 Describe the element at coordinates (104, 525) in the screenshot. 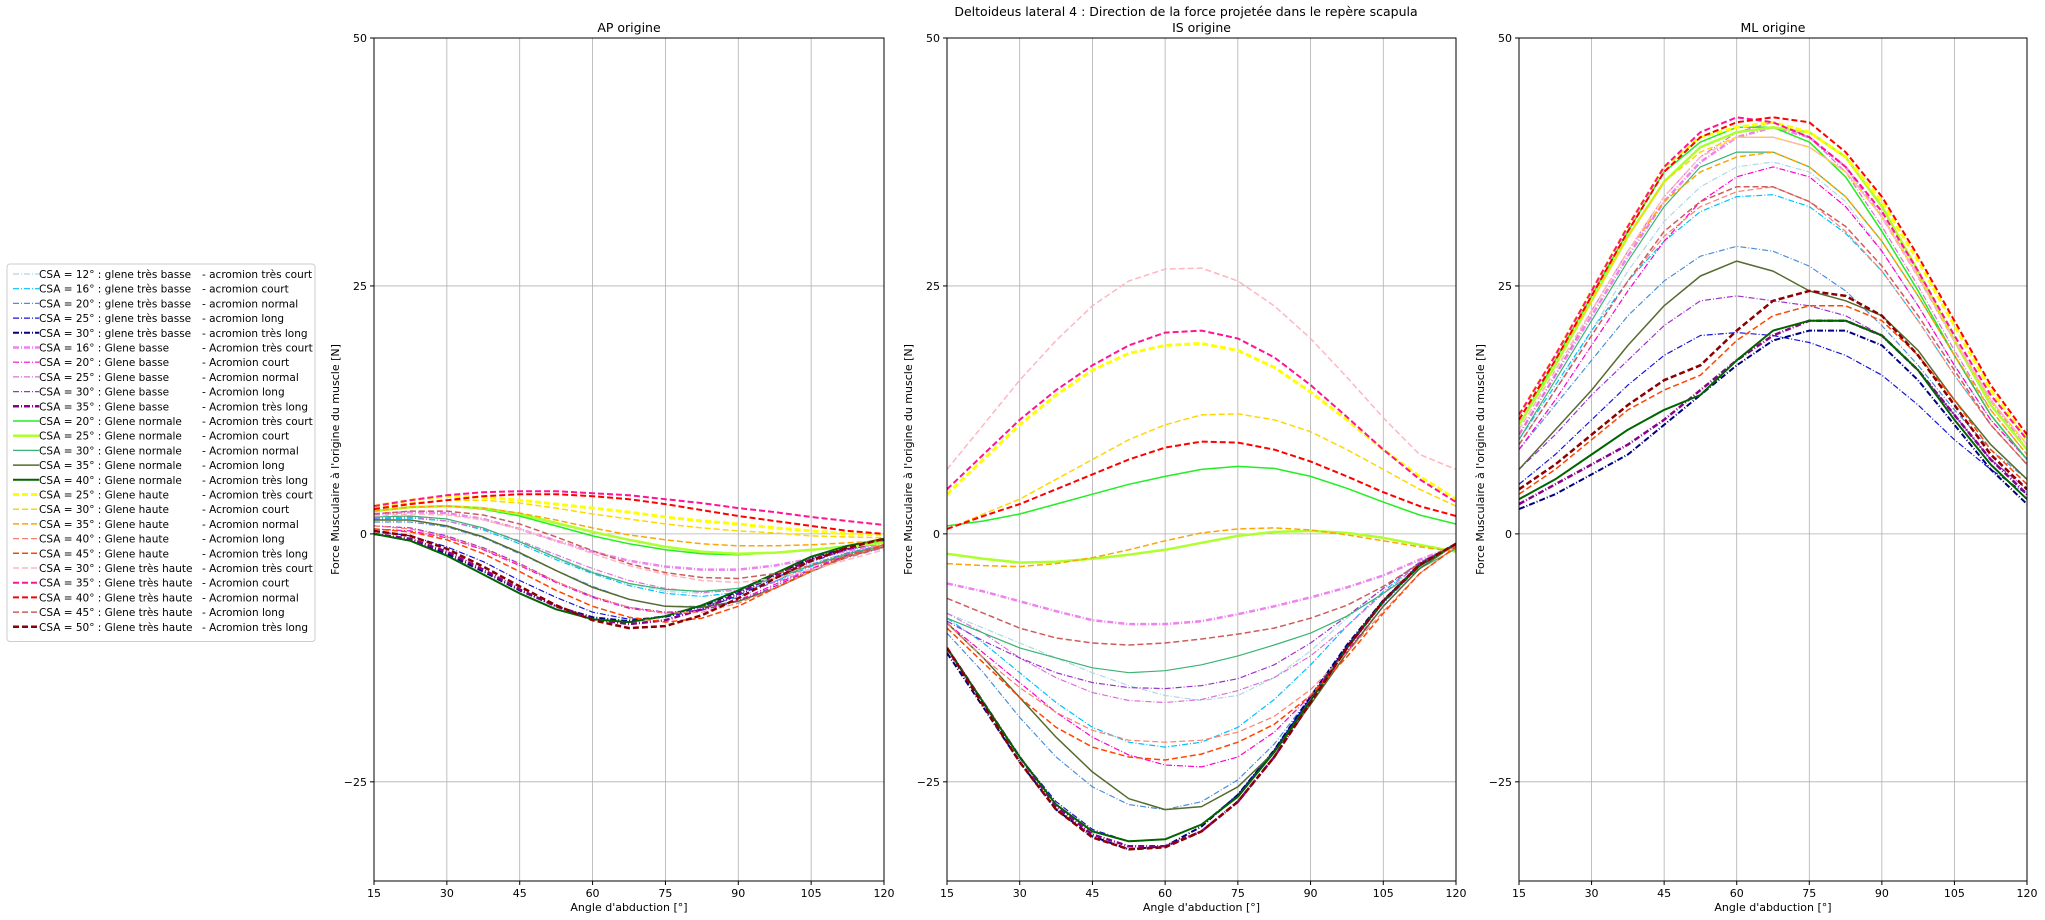

I see `legend-label: CSA = 35° : Glene haute` at that location.